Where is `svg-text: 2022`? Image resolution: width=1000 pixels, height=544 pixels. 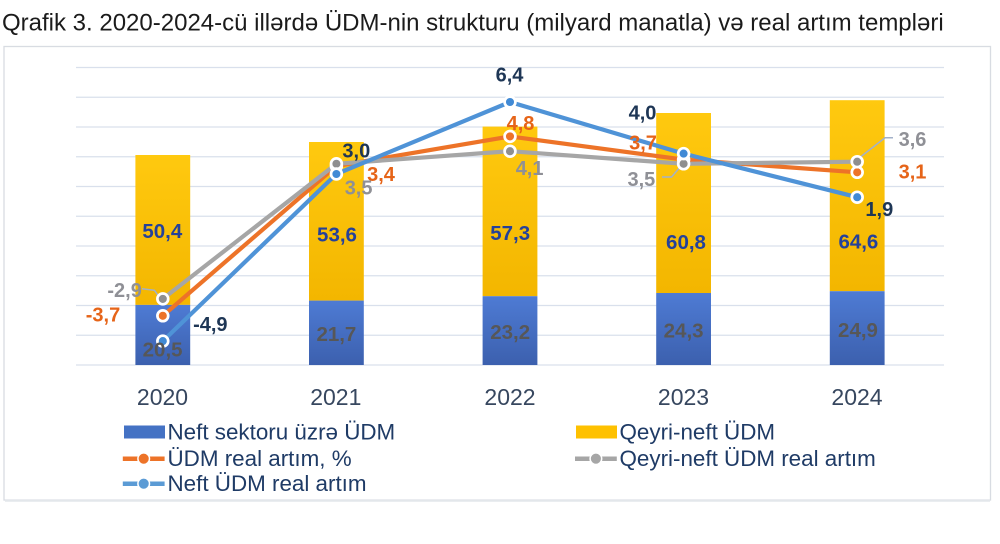
svg-text: 2022 is located at coordinates (509, 397).